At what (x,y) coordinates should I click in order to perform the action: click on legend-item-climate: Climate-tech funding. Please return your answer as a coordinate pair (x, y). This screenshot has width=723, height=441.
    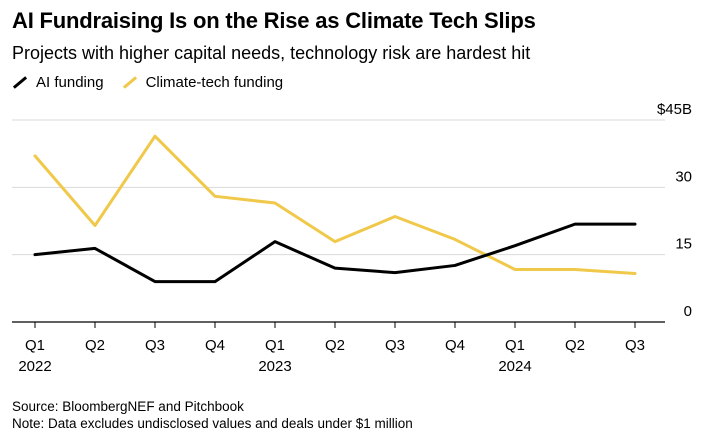
    Looking at the image, I should click on (203, 82).